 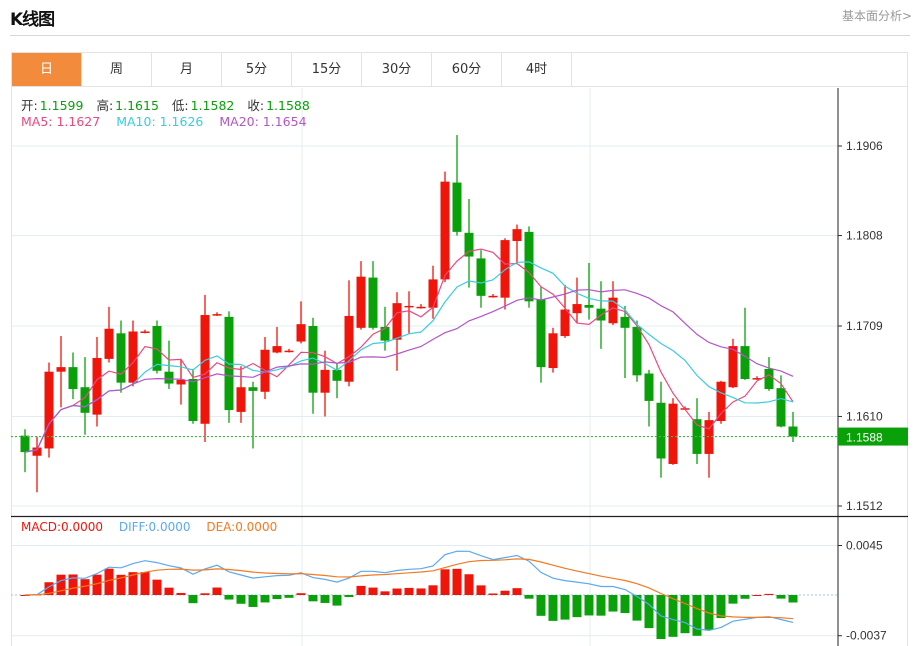 I want to click on macd-value: MACD:0.0000, so click(x=62, y=527).